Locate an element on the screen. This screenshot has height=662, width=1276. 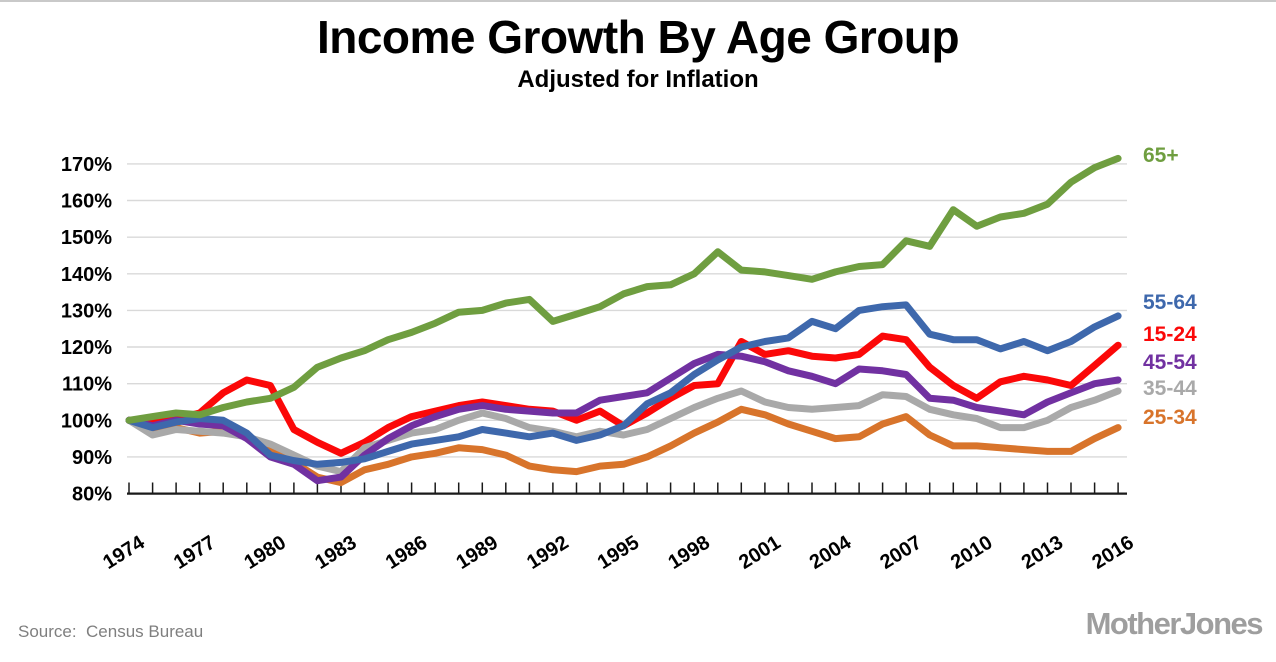
x-axis-label: 1974 is located at coordinates (124, 552).